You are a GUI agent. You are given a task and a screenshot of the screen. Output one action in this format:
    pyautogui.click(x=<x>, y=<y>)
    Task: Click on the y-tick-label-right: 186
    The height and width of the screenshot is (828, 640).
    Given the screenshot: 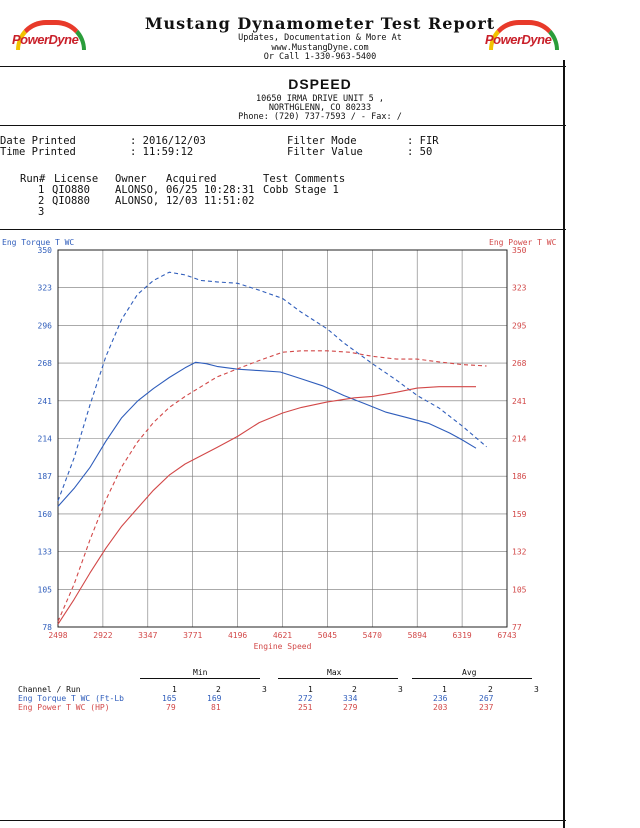 What is the action you would take?
    pyautogui.click(x=519, y=476)
    